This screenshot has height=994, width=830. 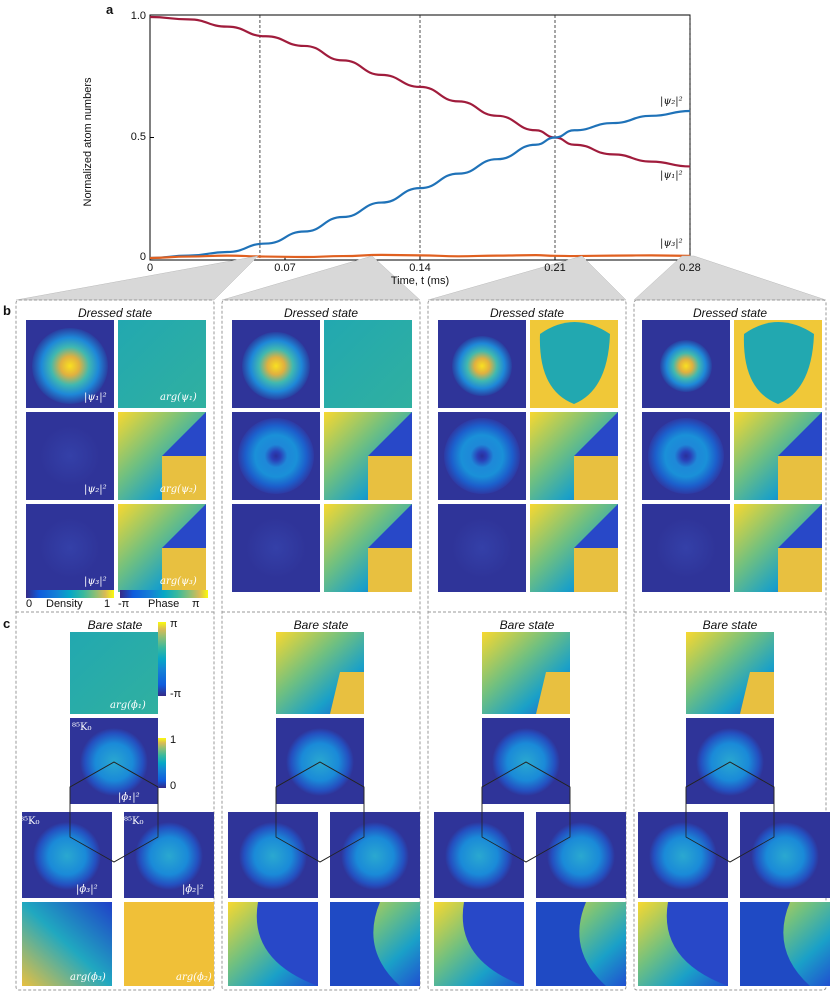 What do you see at coordinates (671, 243) in the screenshot?
I see `psi3-curve-label: |ψ₃|²` at bounding box center [671, 243].